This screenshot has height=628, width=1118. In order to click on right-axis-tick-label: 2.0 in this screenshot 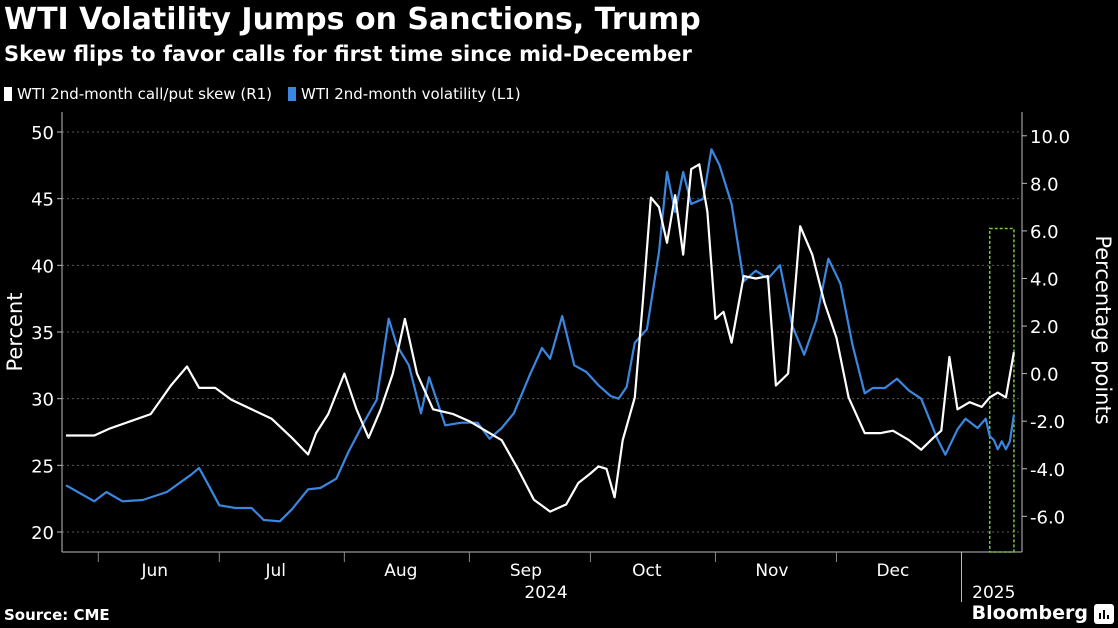, I will do `click(1044, 327)`.